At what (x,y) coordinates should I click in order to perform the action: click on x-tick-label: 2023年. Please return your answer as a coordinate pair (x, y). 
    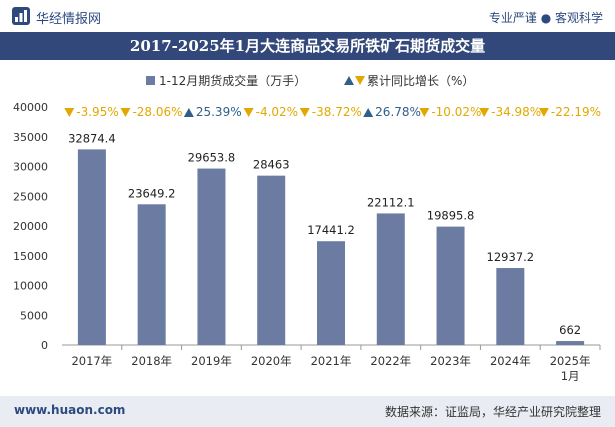
    Looking at the image, I should click on (450, 361).